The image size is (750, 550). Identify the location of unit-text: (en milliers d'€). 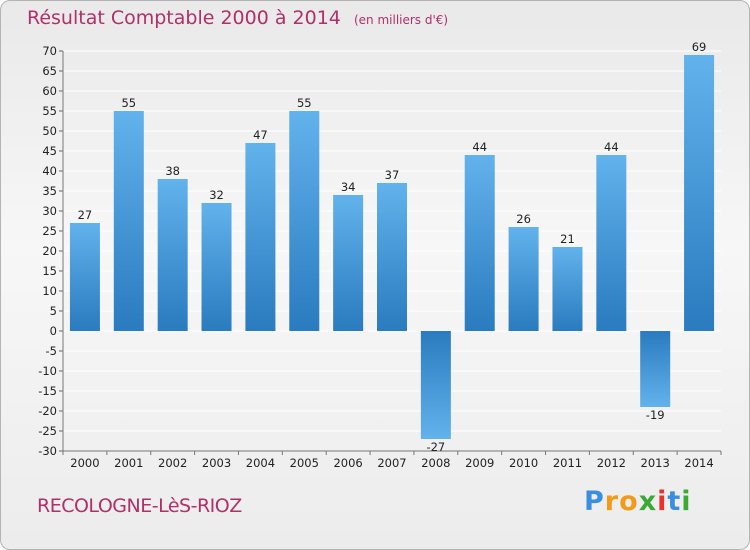
(401, 20).